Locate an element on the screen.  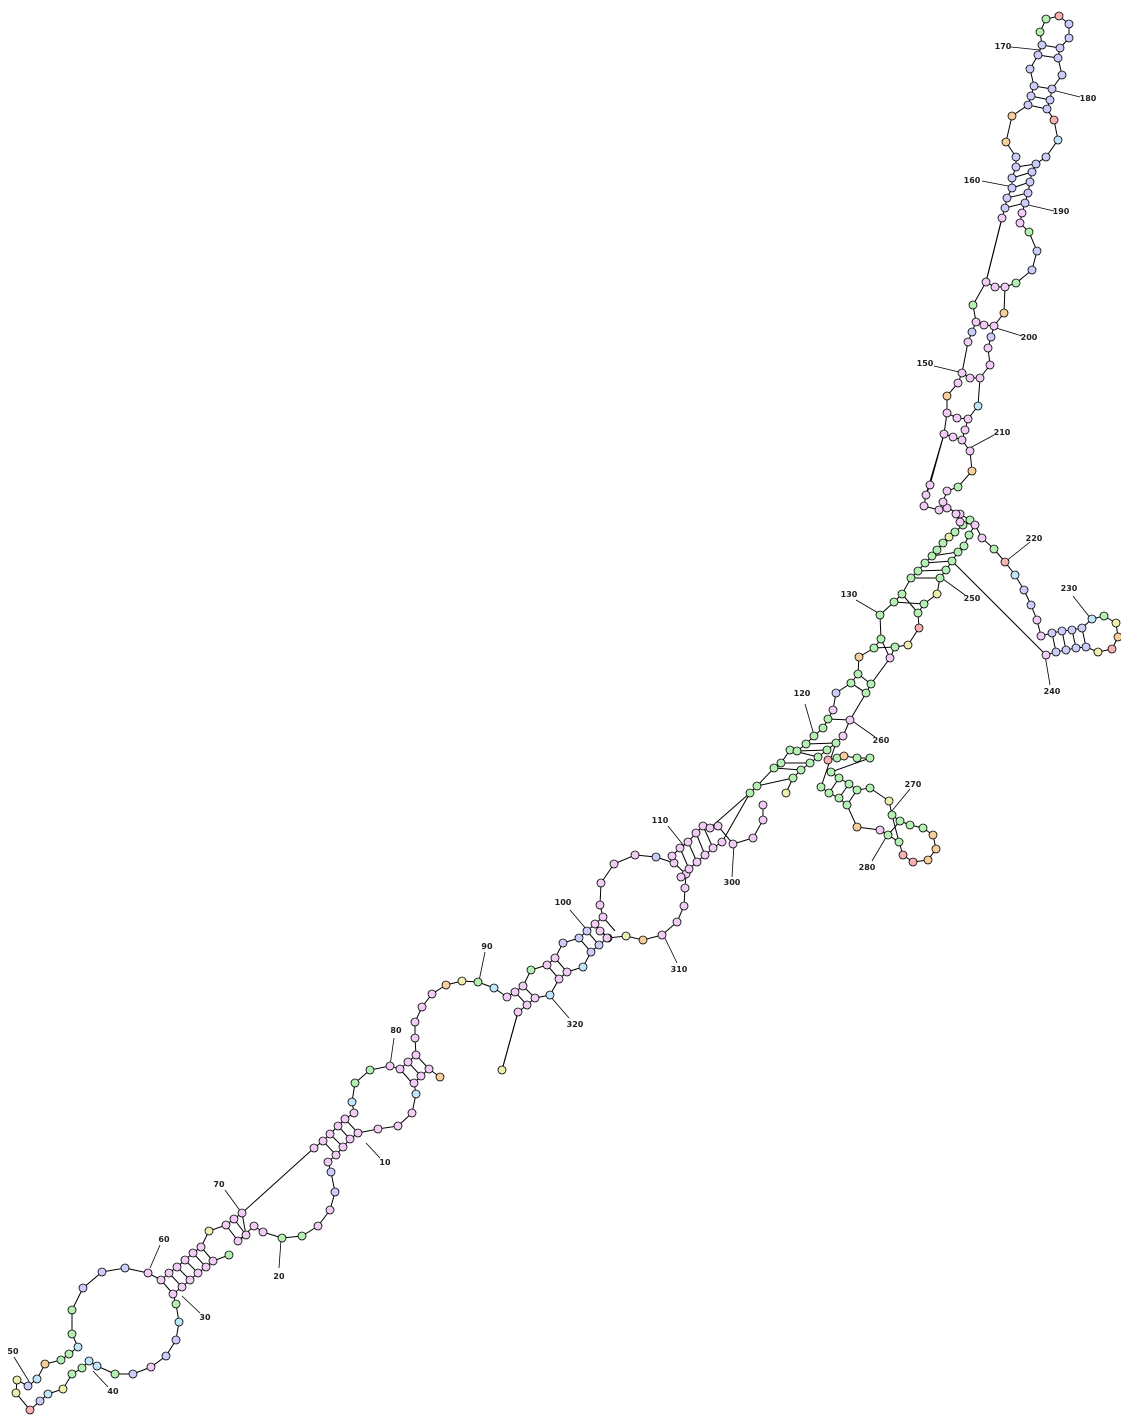
position-label: 210 is located at coordinates (1002, 432).